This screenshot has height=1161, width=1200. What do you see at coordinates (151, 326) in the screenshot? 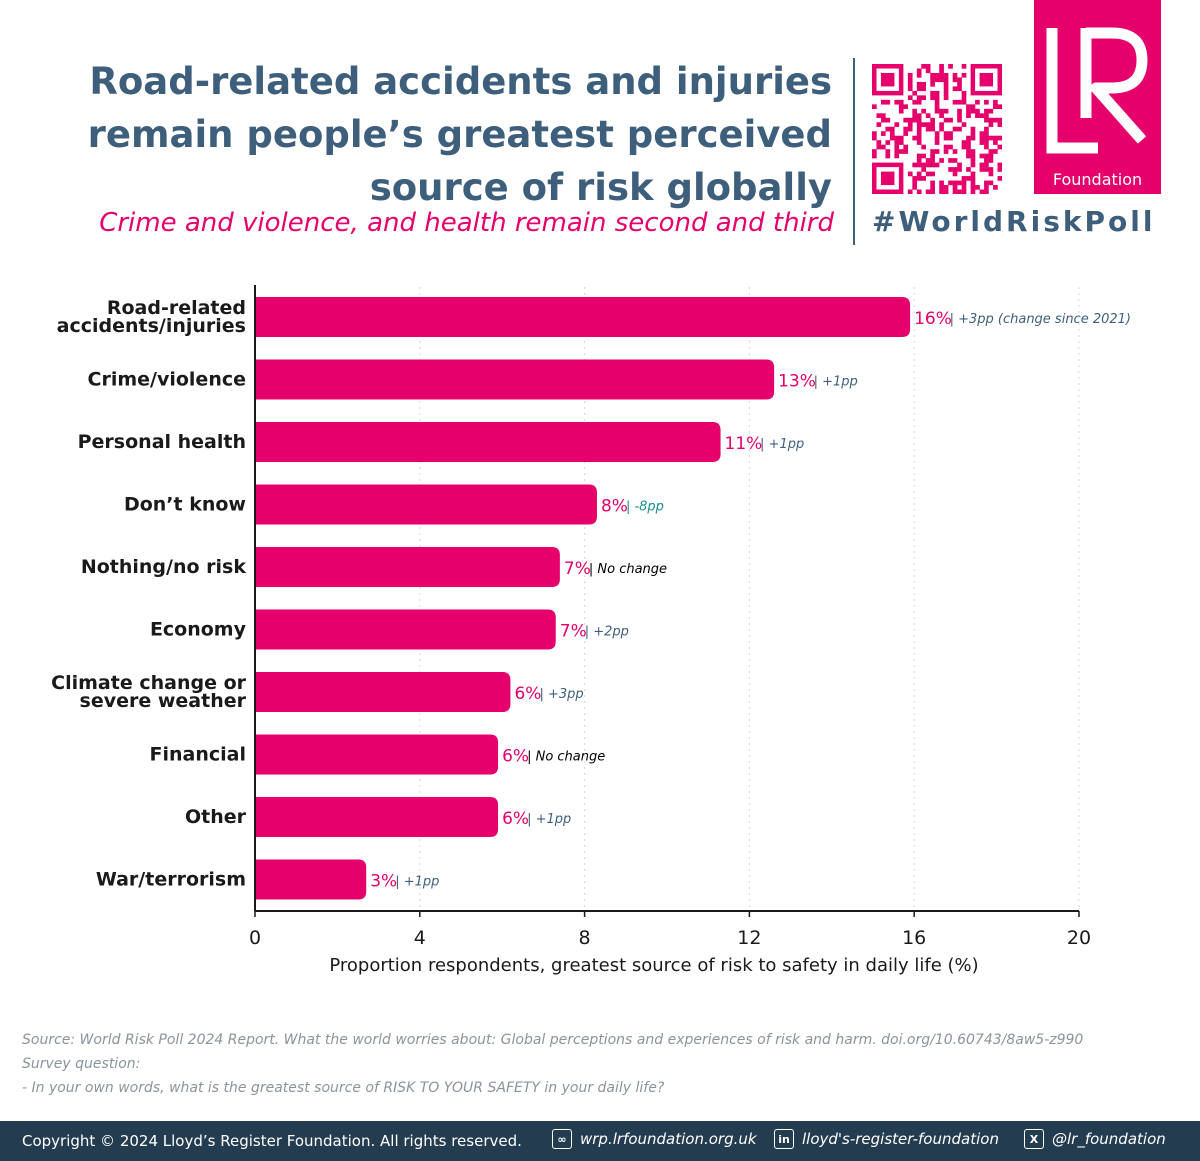
I see `category-label: accidents/injuries` at bounding box center [151, 326].